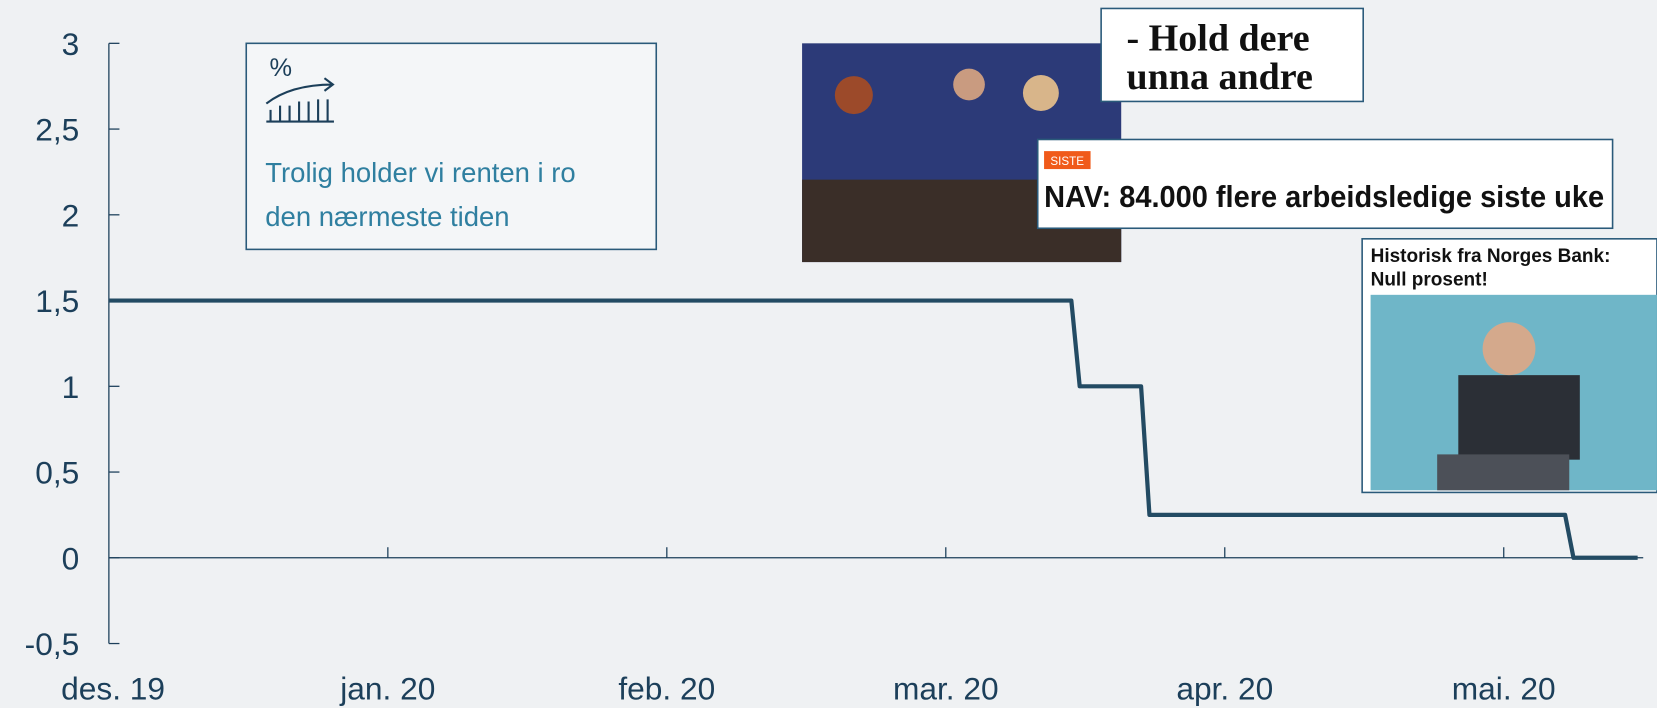  What do you see at coordinates (300, 100) in the screenshot?
I see `icon` at bounding box center [300, 100].